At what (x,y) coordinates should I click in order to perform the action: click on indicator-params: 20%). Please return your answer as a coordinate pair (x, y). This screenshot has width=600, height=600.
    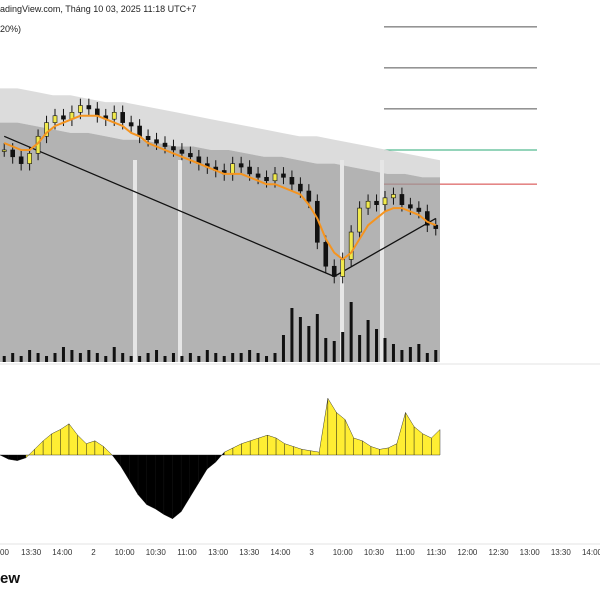
    Looking at the image, I should click on (11, 29).